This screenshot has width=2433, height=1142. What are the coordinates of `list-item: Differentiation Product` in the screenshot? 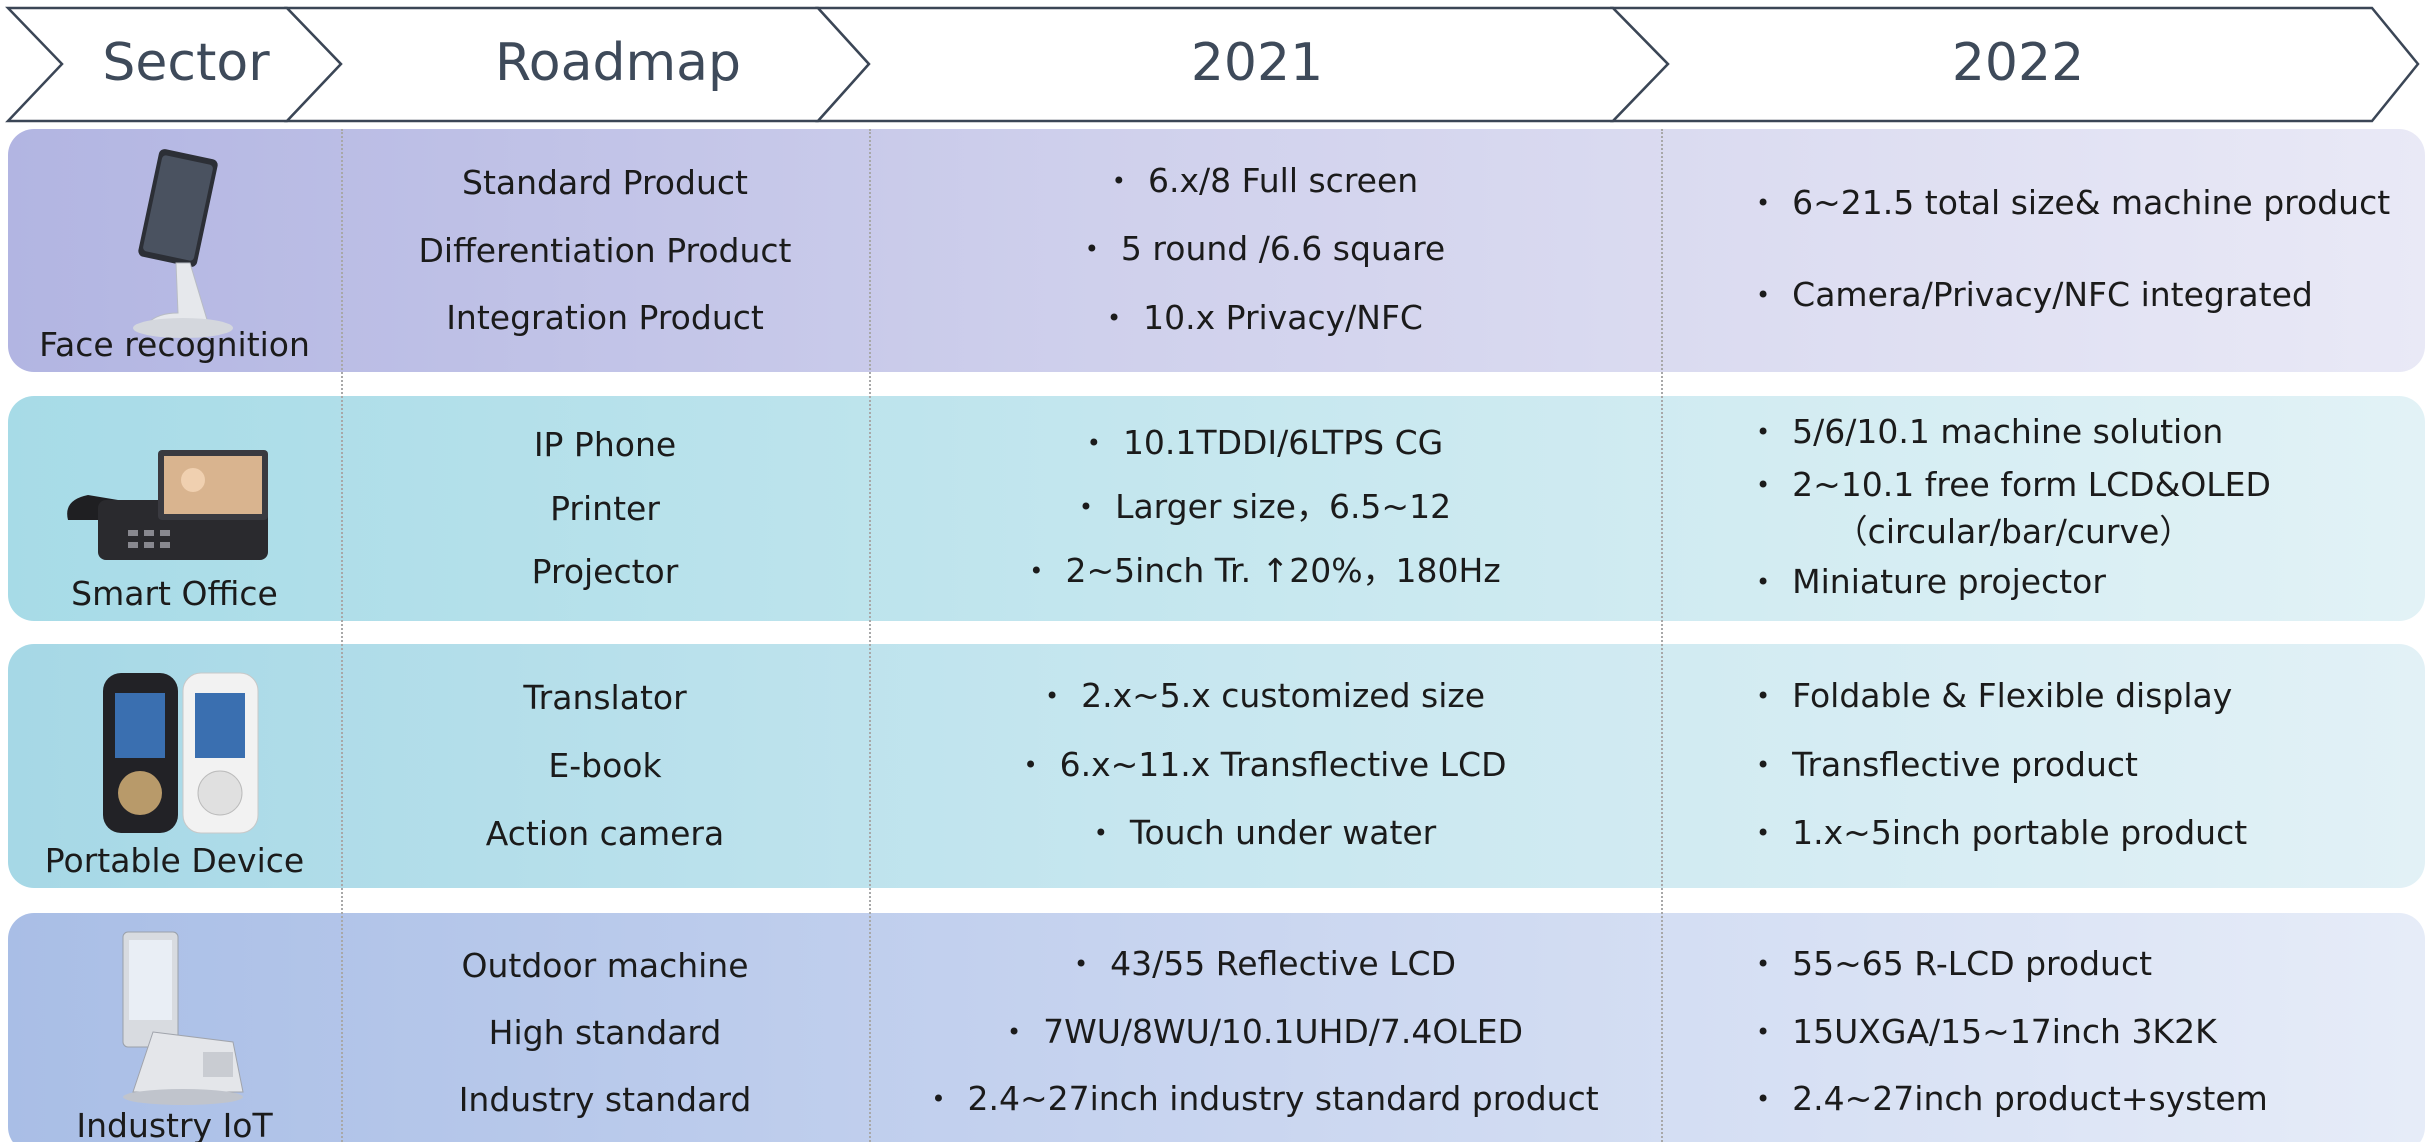 It's located at (605, 250).